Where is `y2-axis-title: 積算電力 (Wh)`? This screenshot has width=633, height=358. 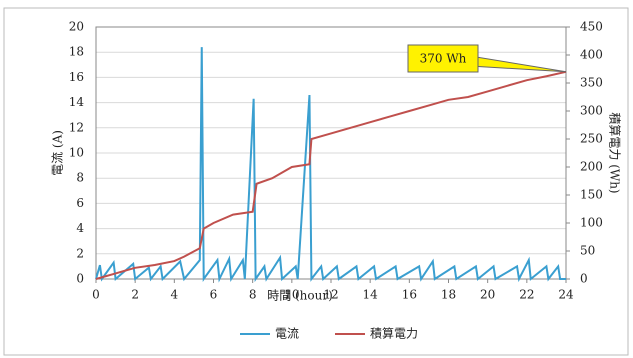 y2-axis-title: 積算電力 (Wh) is located at coordinates (615, 152).